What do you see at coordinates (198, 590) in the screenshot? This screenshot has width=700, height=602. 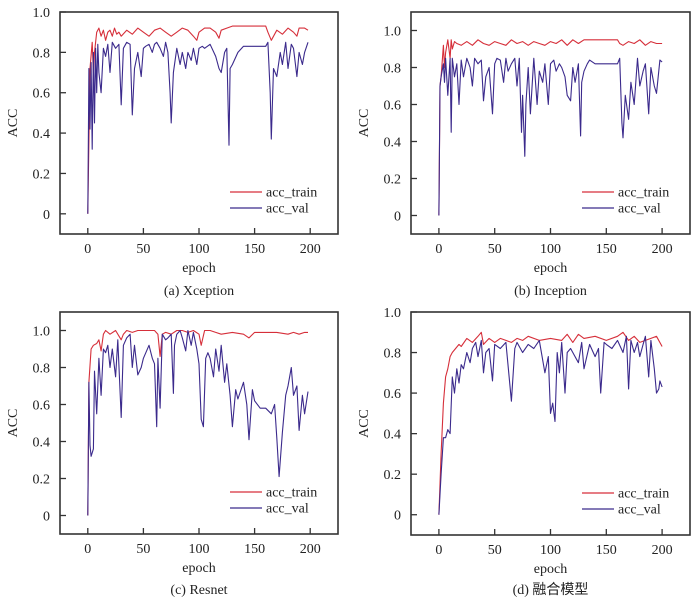 I see `subplot-caption: (c) Resnet` at bounding box center [198, 590].